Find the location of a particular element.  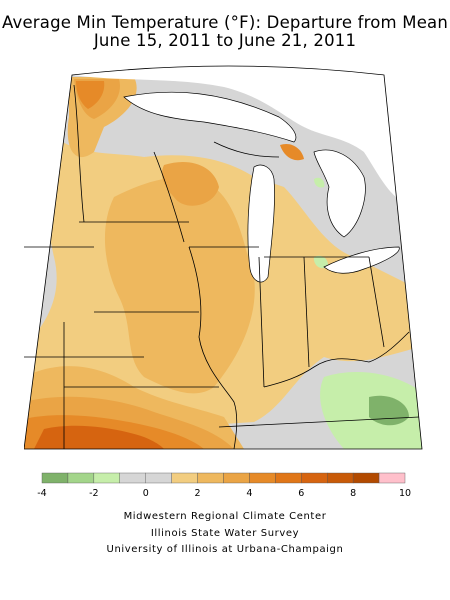

map-subtitle: June 15, 2011 to June 21, 2011 is located at coordinates (225, 40).